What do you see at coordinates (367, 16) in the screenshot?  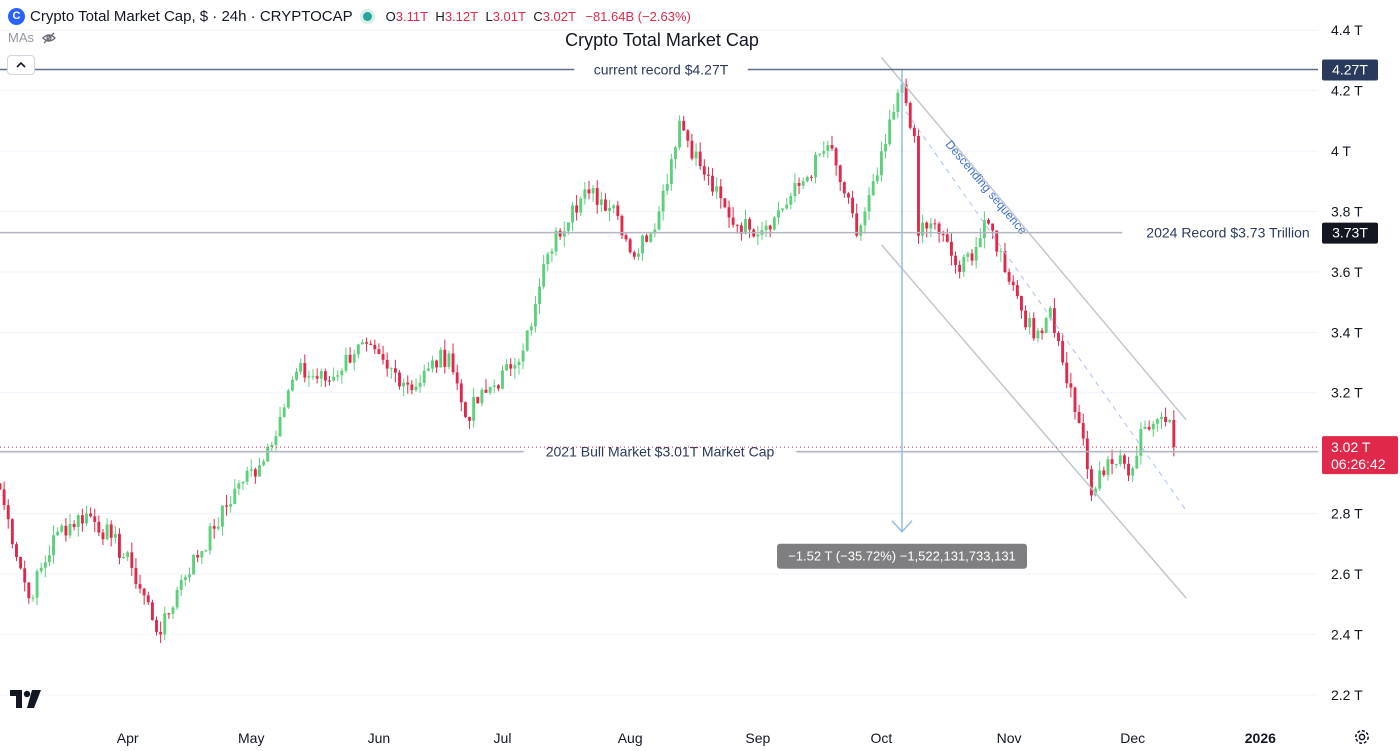 I see `market-status-dot-icon` at bounding box center [367, 16].